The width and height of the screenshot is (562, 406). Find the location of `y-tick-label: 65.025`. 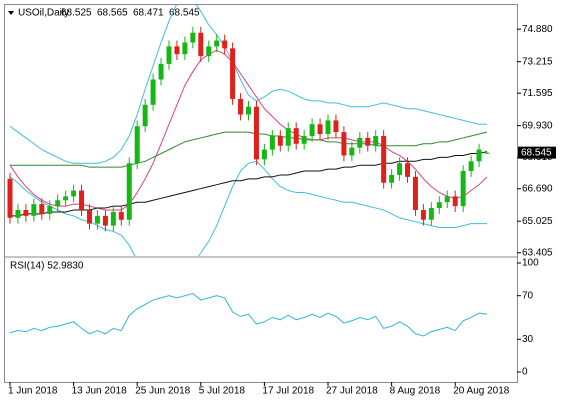

y-tick-label: 65.025 is located at coordinates (537, 221).